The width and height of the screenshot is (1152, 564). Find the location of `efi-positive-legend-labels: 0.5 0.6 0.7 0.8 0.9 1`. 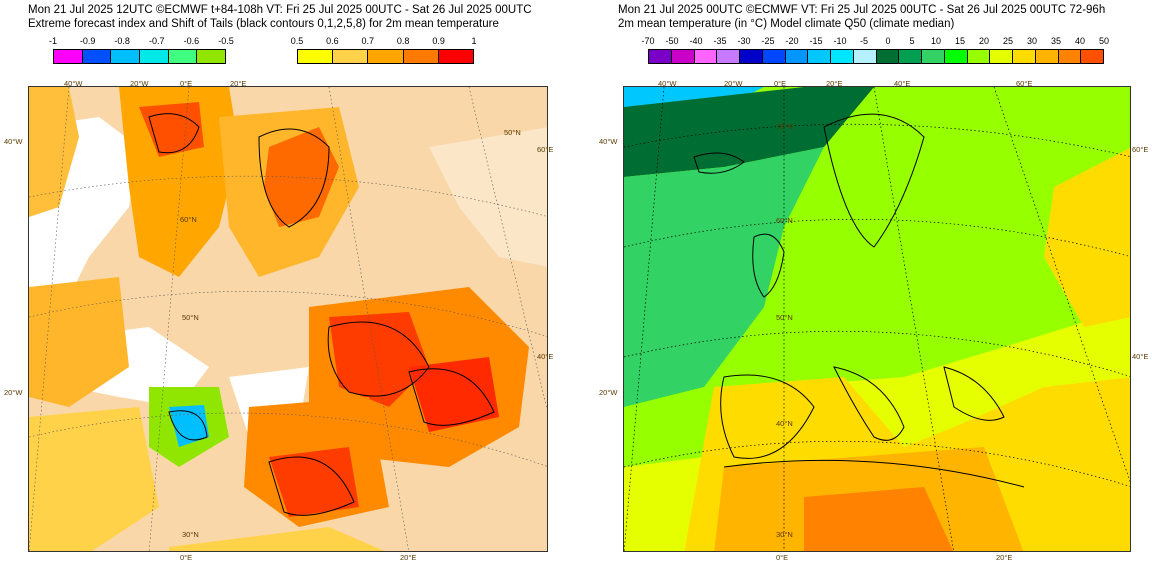

efi-positive-legend-labels: 0.5 0.6 0.7 0.8 0.9 1 is located at coordinates (384, 42).